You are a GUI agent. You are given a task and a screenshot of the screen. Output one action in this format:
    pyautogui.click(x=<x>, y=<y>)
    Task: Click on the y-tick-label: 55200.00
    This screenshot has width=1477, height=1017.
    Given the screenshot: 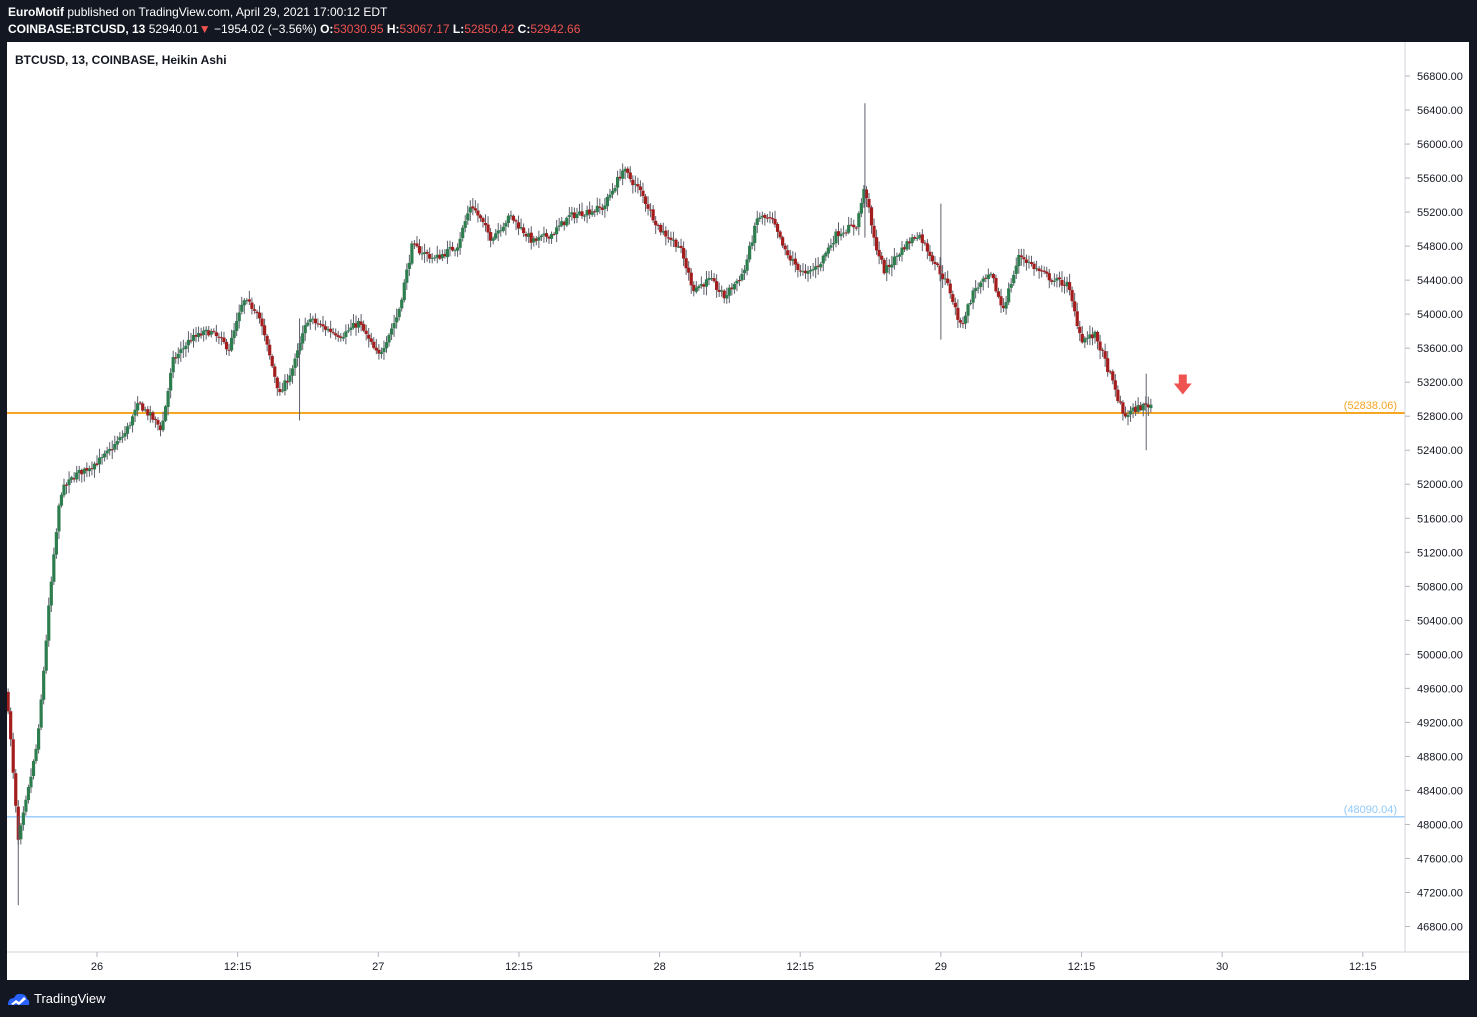 What is the action you would take?
    pyautogui.click(x=1440, y=213)
    